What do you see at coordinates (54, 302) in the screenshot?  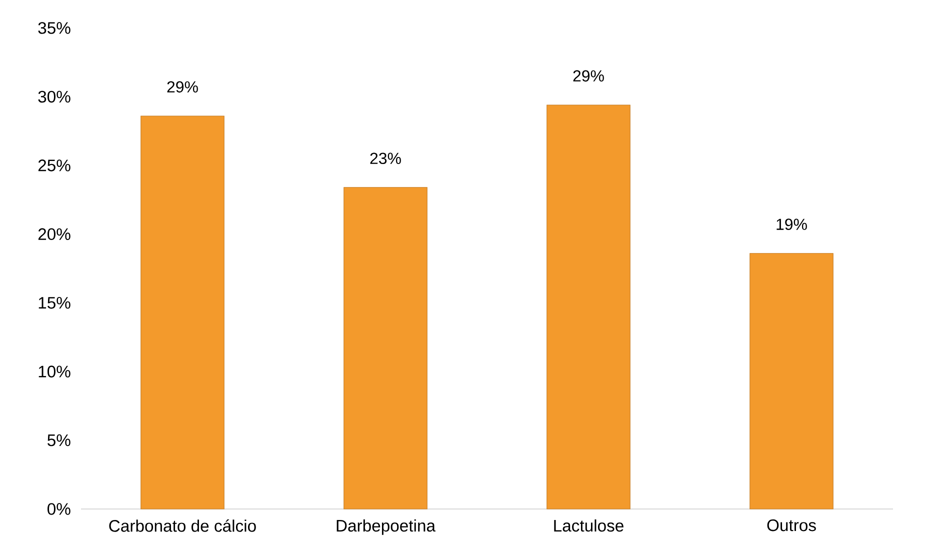 I see `y-tick-label: 15%` at bounding box center [54, 302].